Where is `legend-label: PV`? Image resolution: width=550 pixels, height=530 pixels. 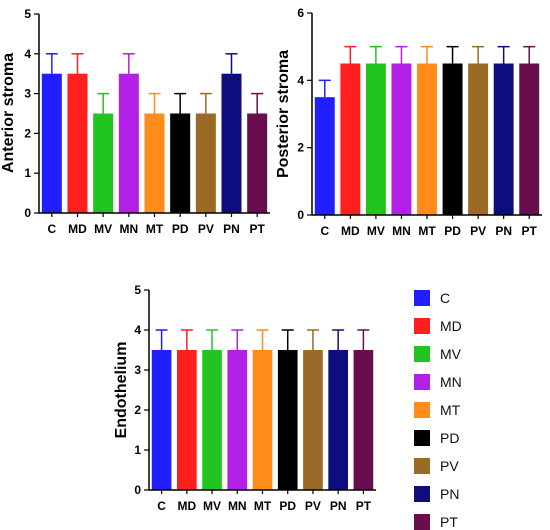
legend-label: PV is located at coordinates (449, 466).